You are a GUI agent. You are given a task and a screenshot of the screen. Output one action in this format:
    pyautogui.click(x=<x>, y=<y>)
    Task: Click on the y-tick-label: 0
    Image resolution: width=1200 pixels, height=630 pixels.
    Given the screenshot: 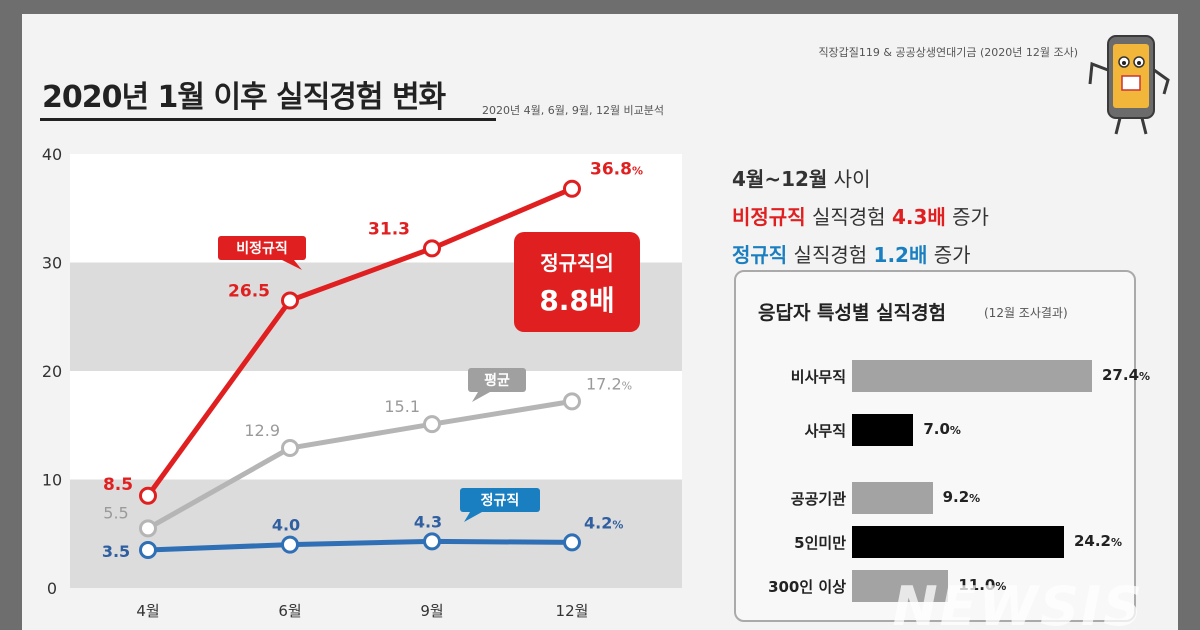 What is the action you would take?
    pyautogui.click(x=52, y=588)
    